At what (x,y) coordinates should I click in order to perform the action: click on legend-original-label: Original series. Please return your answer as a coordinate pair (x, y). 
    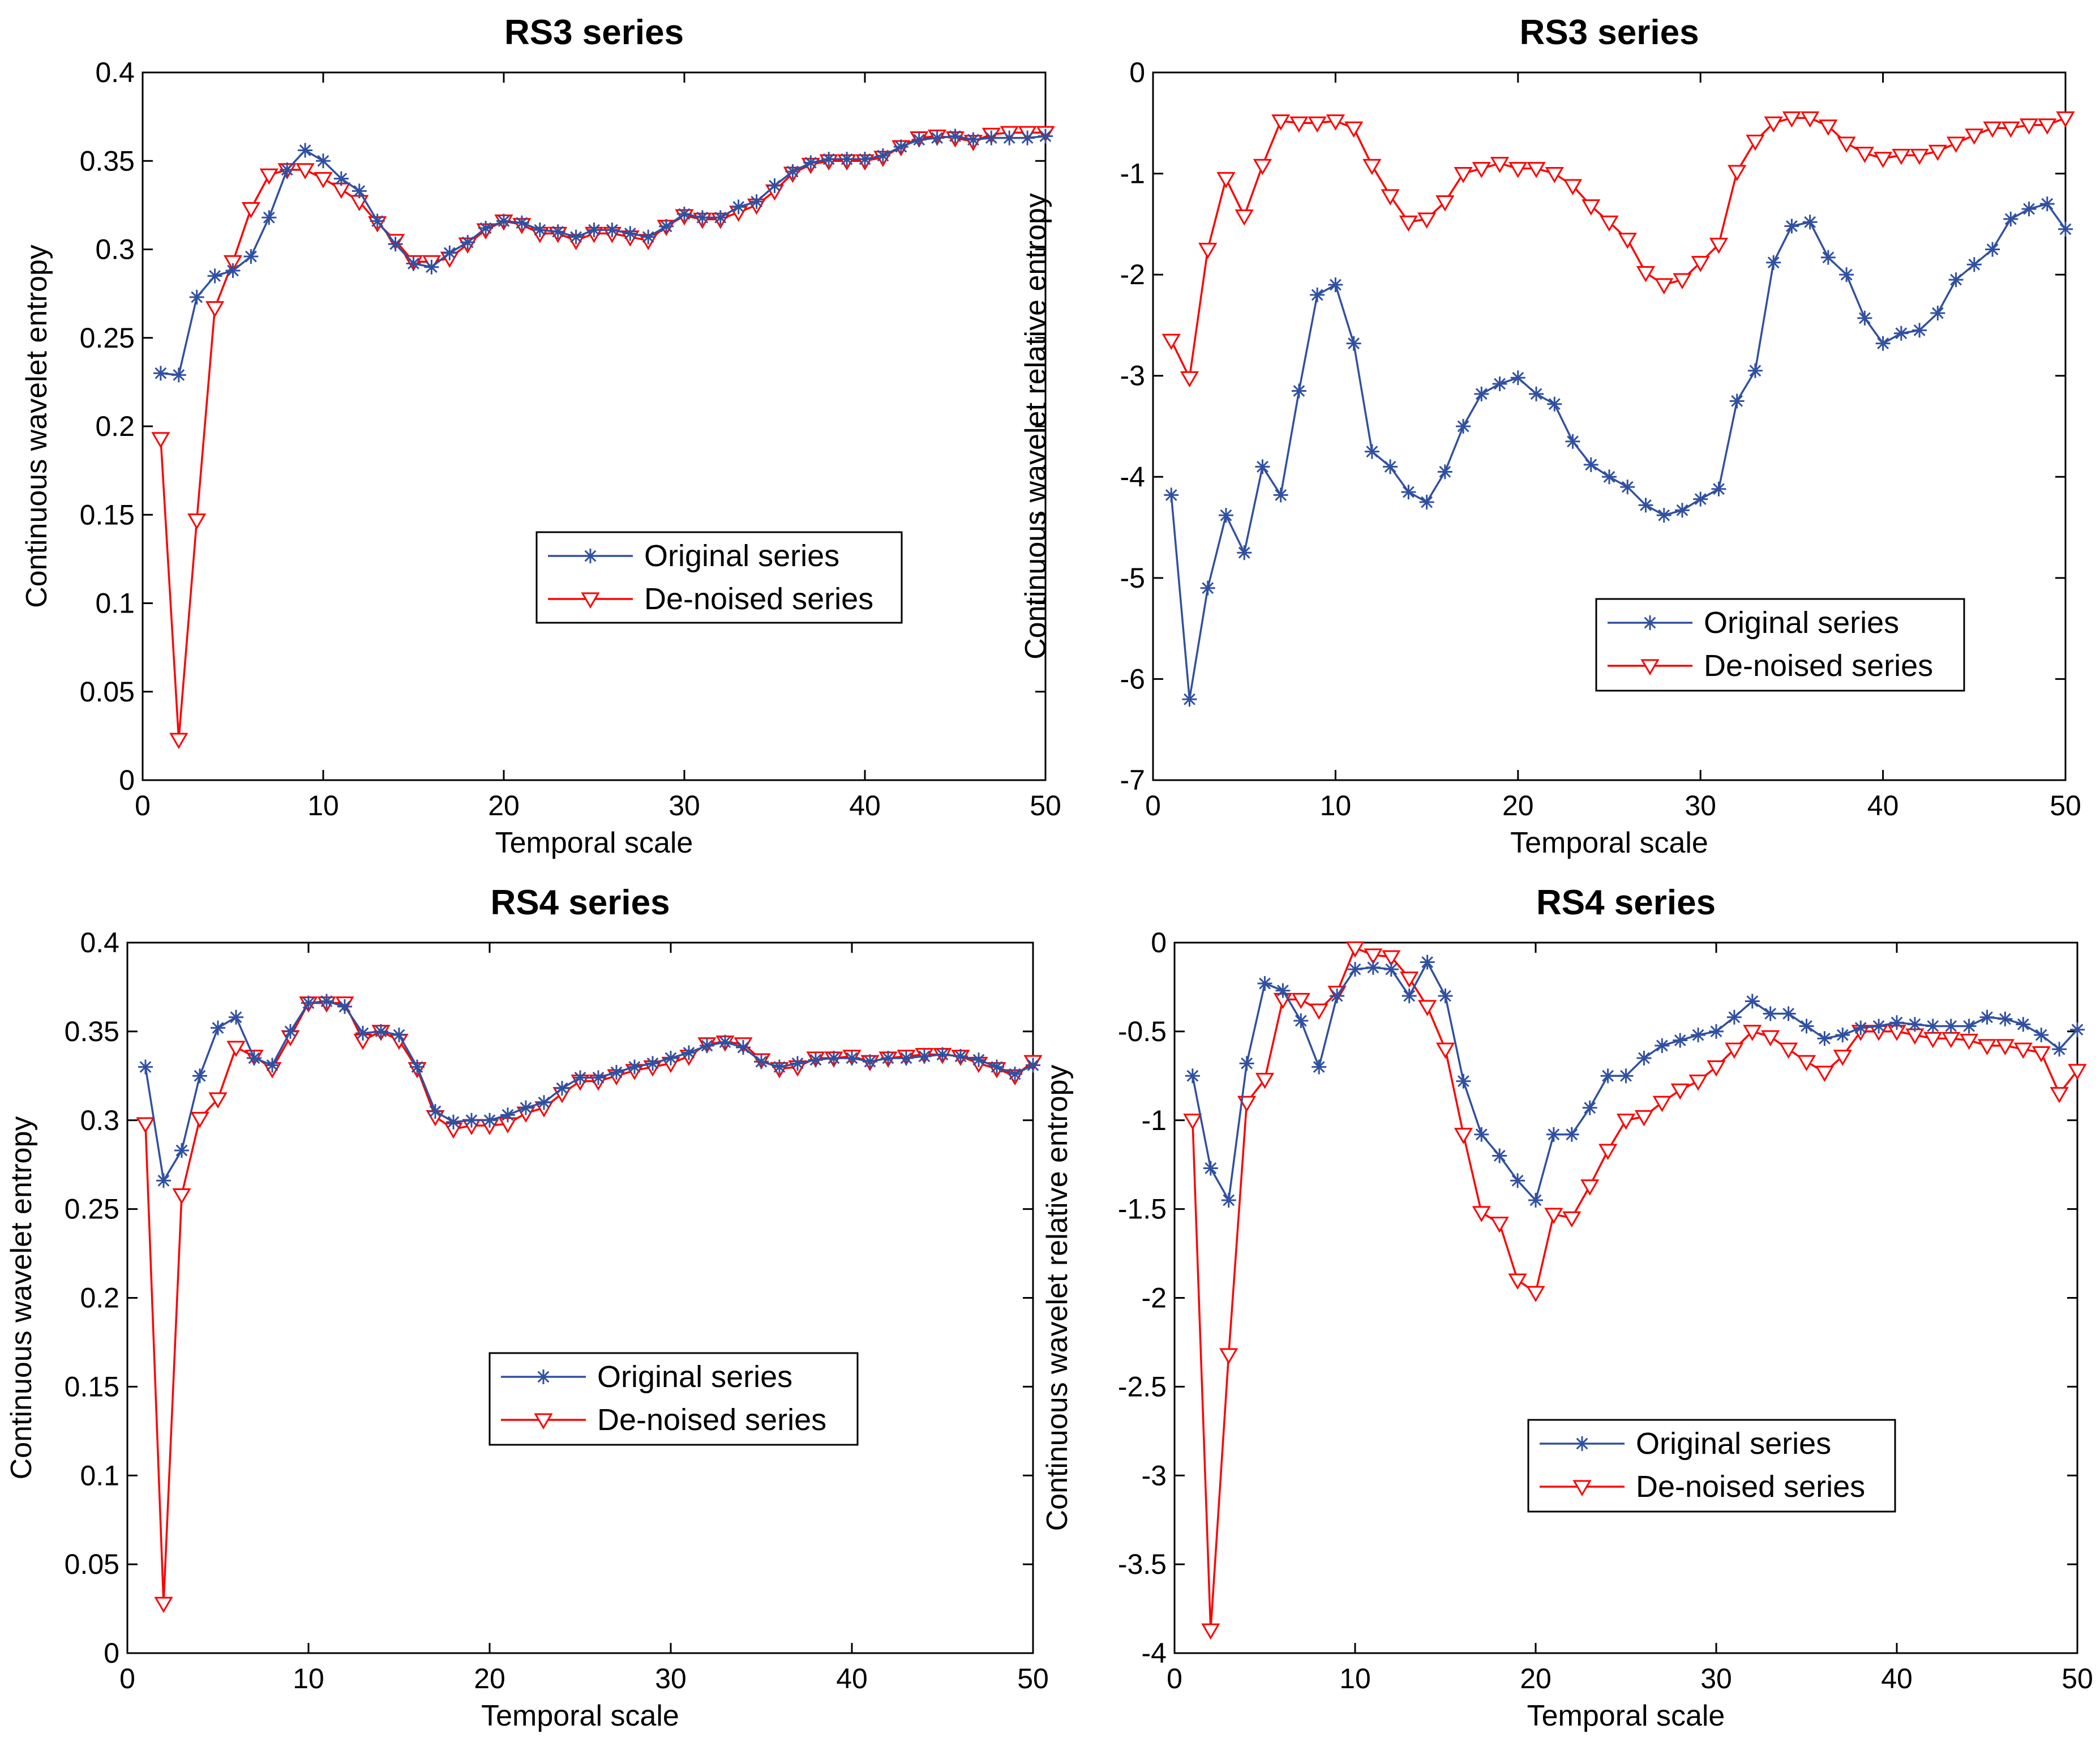
    Looking at the image, I should click on (694, 1377).